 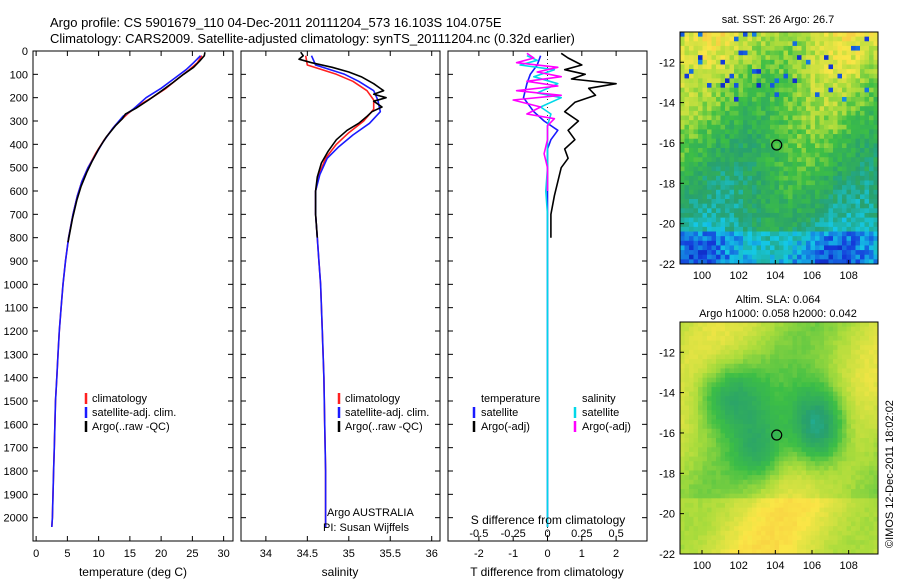 What do you see at coordinates (615, 534) in the screenshot?
I see `s-tick-label: 0.5` at bounding box center [615, 534].